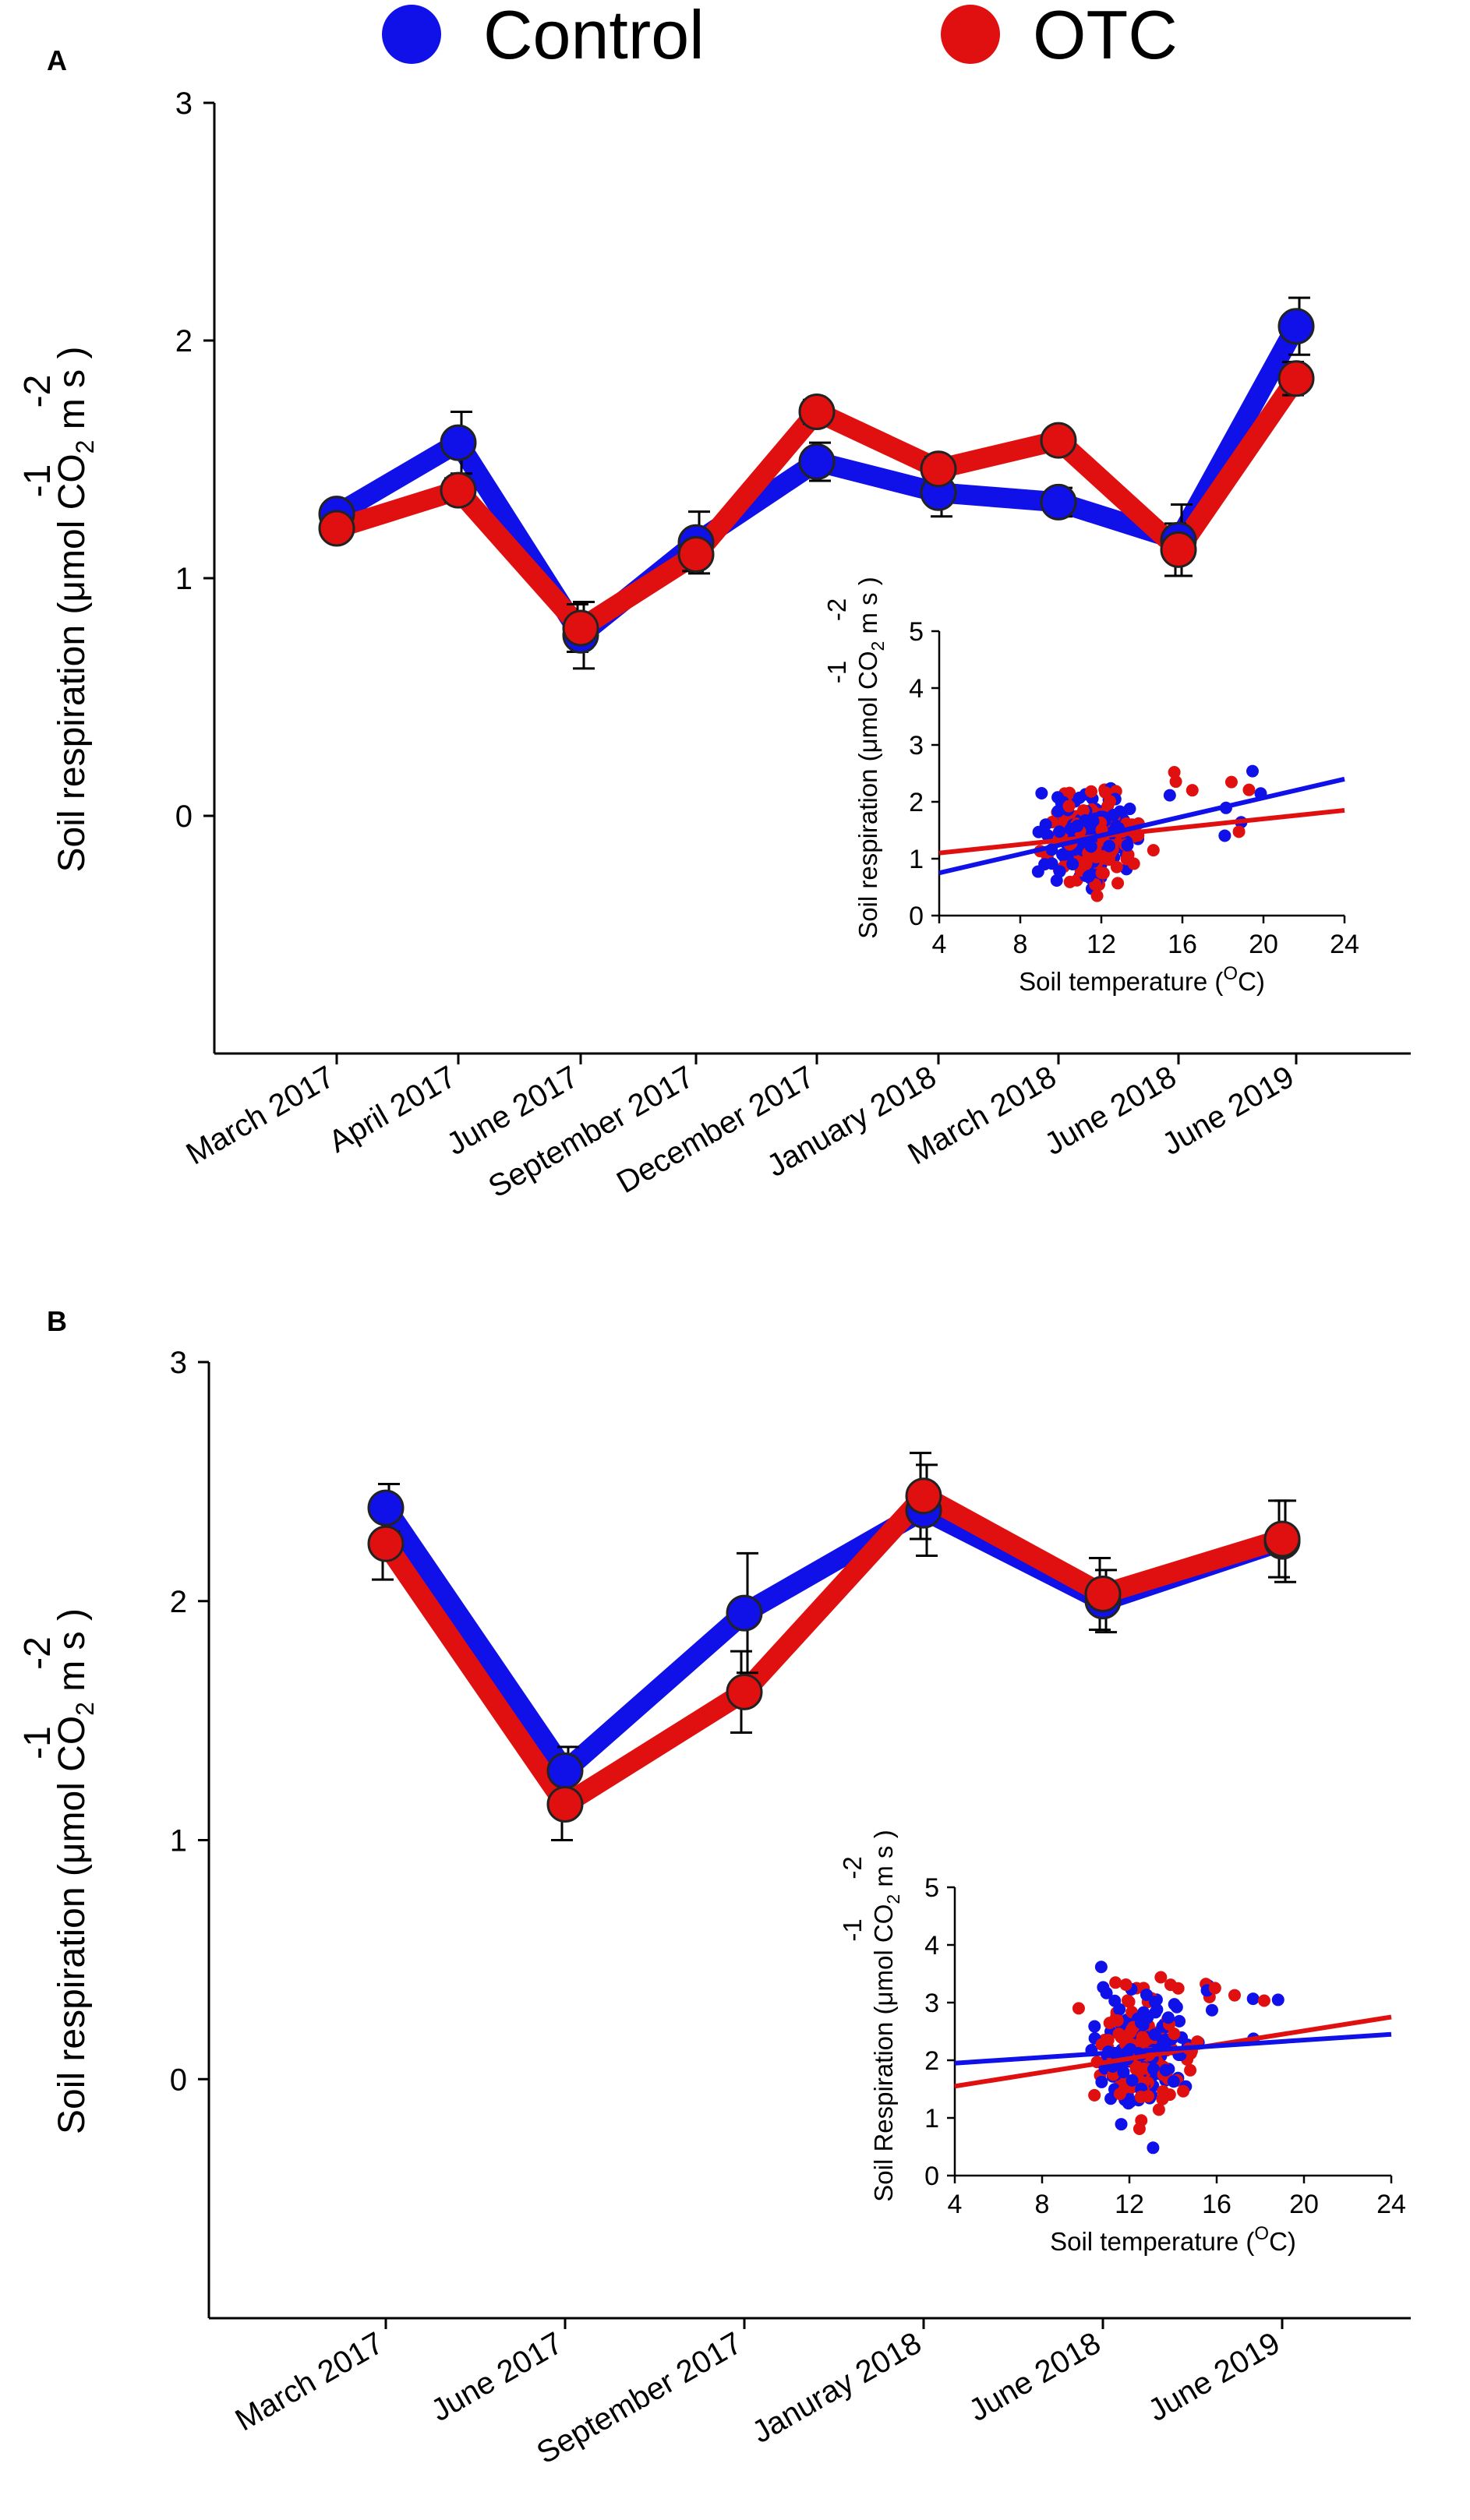 Image resolution: width=1470 pixels, height=2520 pixels. I want to click on x-tick-label: Januray 2018, so click(837, 2388).